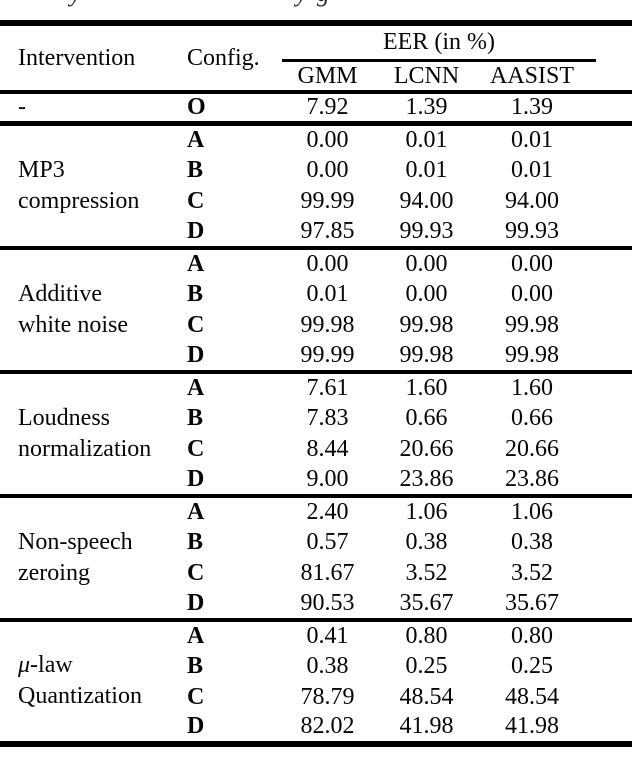 The image size is (632, 776). I want to click on eer-value-gmm: 81.67, so click(327, 572).